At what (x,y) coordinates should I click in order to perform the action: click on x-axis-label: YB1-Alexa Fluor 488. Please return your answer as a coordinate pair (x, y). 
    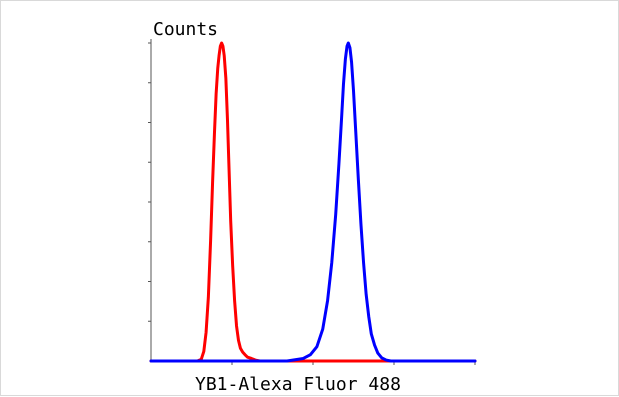
    Looking at the image, I should click on (298, 384).